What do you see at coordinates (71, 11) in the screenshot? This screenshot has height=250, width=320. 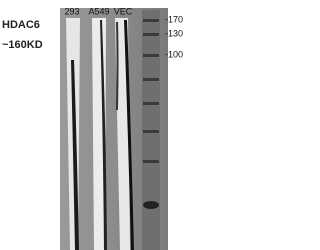 I see `lane-label: 293` at bounding box center [71, 11].